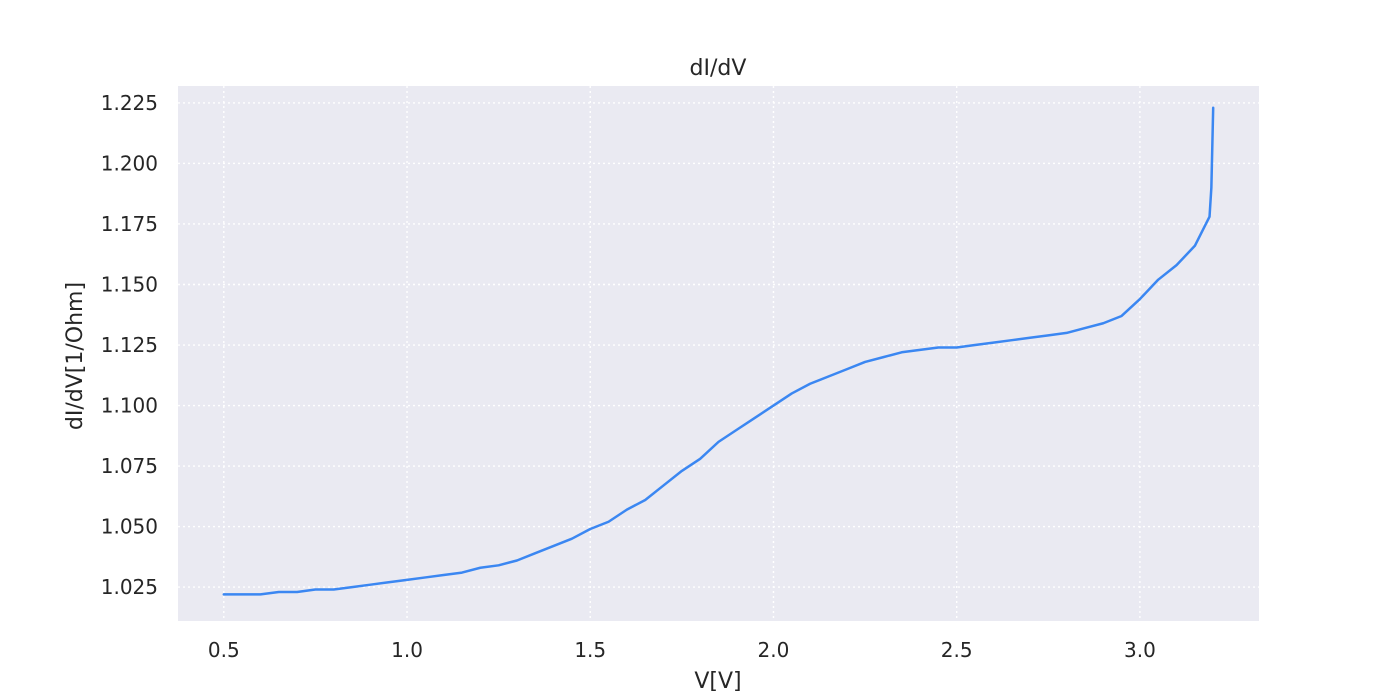 The width and height of the screenshot is (1400, 700). Describe the element at coordinates (1140, 650) in the screenshot. I see `x-tick-label: 3.0` at that location.